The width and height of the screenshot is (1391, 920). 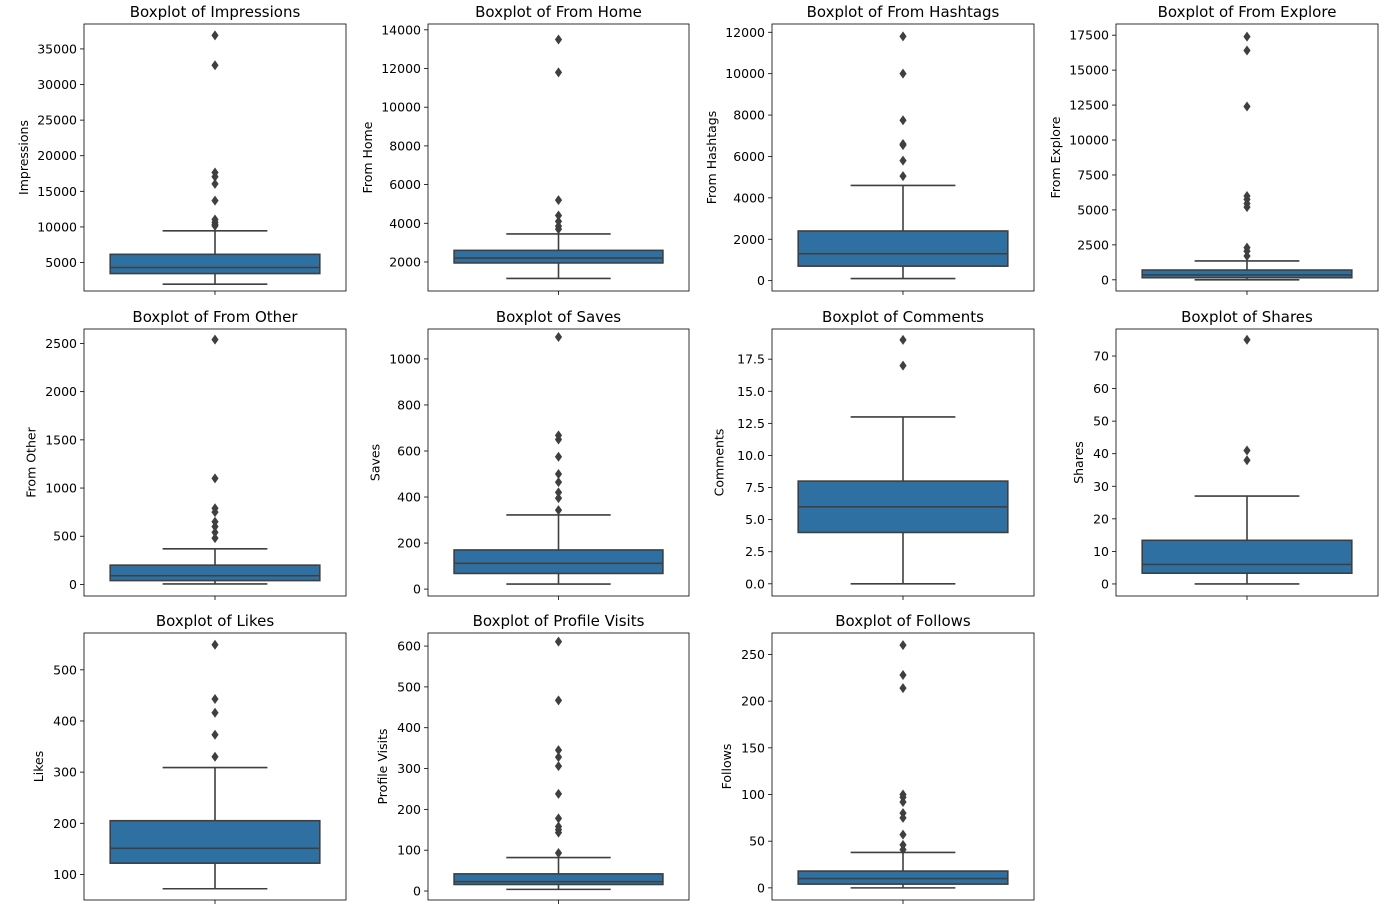 I want to click on y-tick-label: 12000, so click(x=745, y=32).